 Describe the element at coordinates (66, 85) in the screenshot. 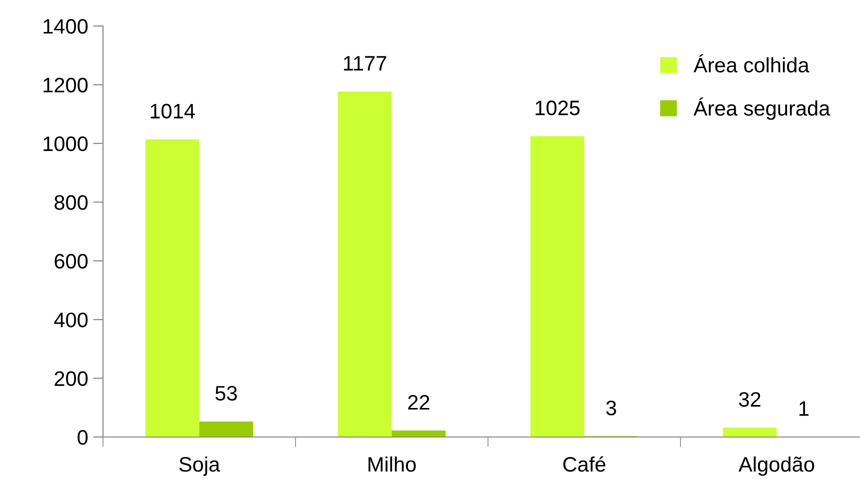

I see `y-tick-label: 1200` at that location.